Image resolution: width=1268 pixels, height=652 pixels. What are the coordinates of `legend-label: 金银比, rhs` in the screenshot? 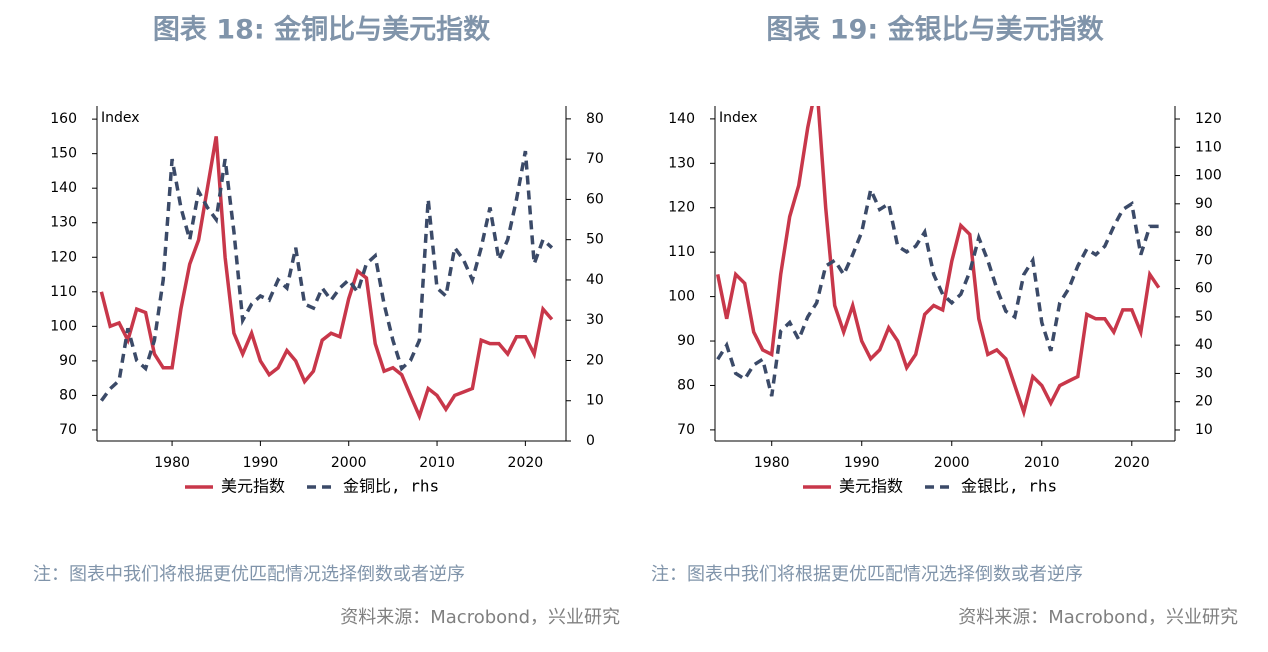 It's located at (1009, 486).